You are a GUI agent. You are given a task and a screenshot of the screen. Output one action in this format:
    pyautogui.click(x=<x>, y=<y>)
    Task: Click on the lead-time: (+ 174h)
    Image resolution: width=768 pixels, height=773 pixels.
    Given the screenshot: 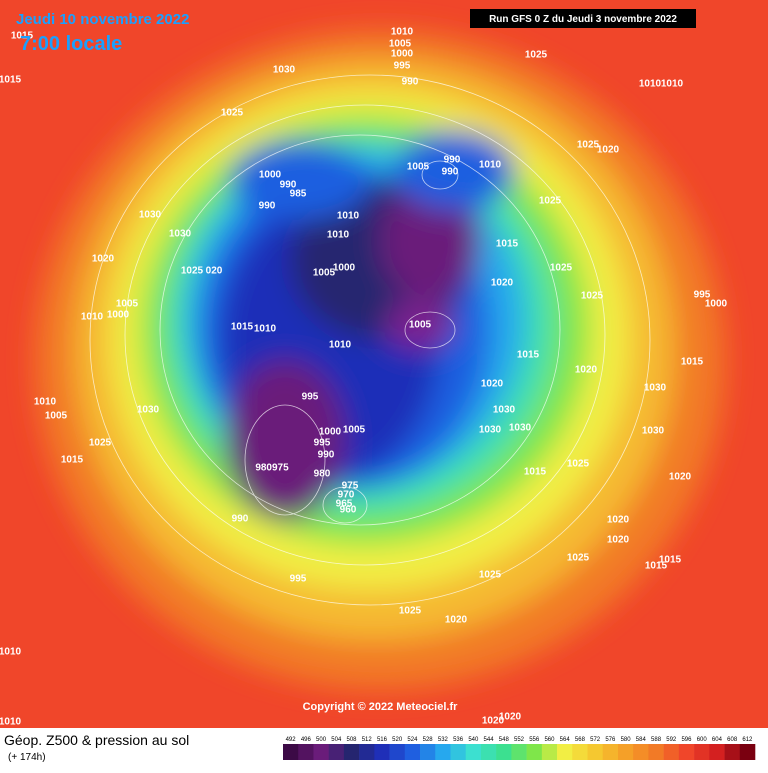 What is the action you would take?
    pyautogui.click(x=27, y=757)
    